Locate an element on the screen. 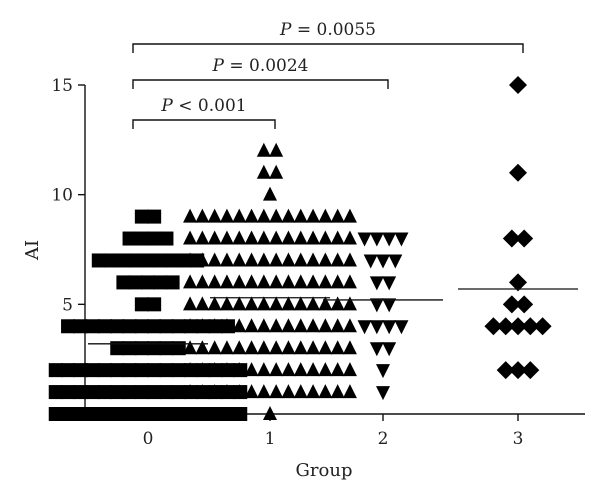 The width and height of the screenshot is (600, 504). y-tick-label: 10 is located at coordinates (62, 196).